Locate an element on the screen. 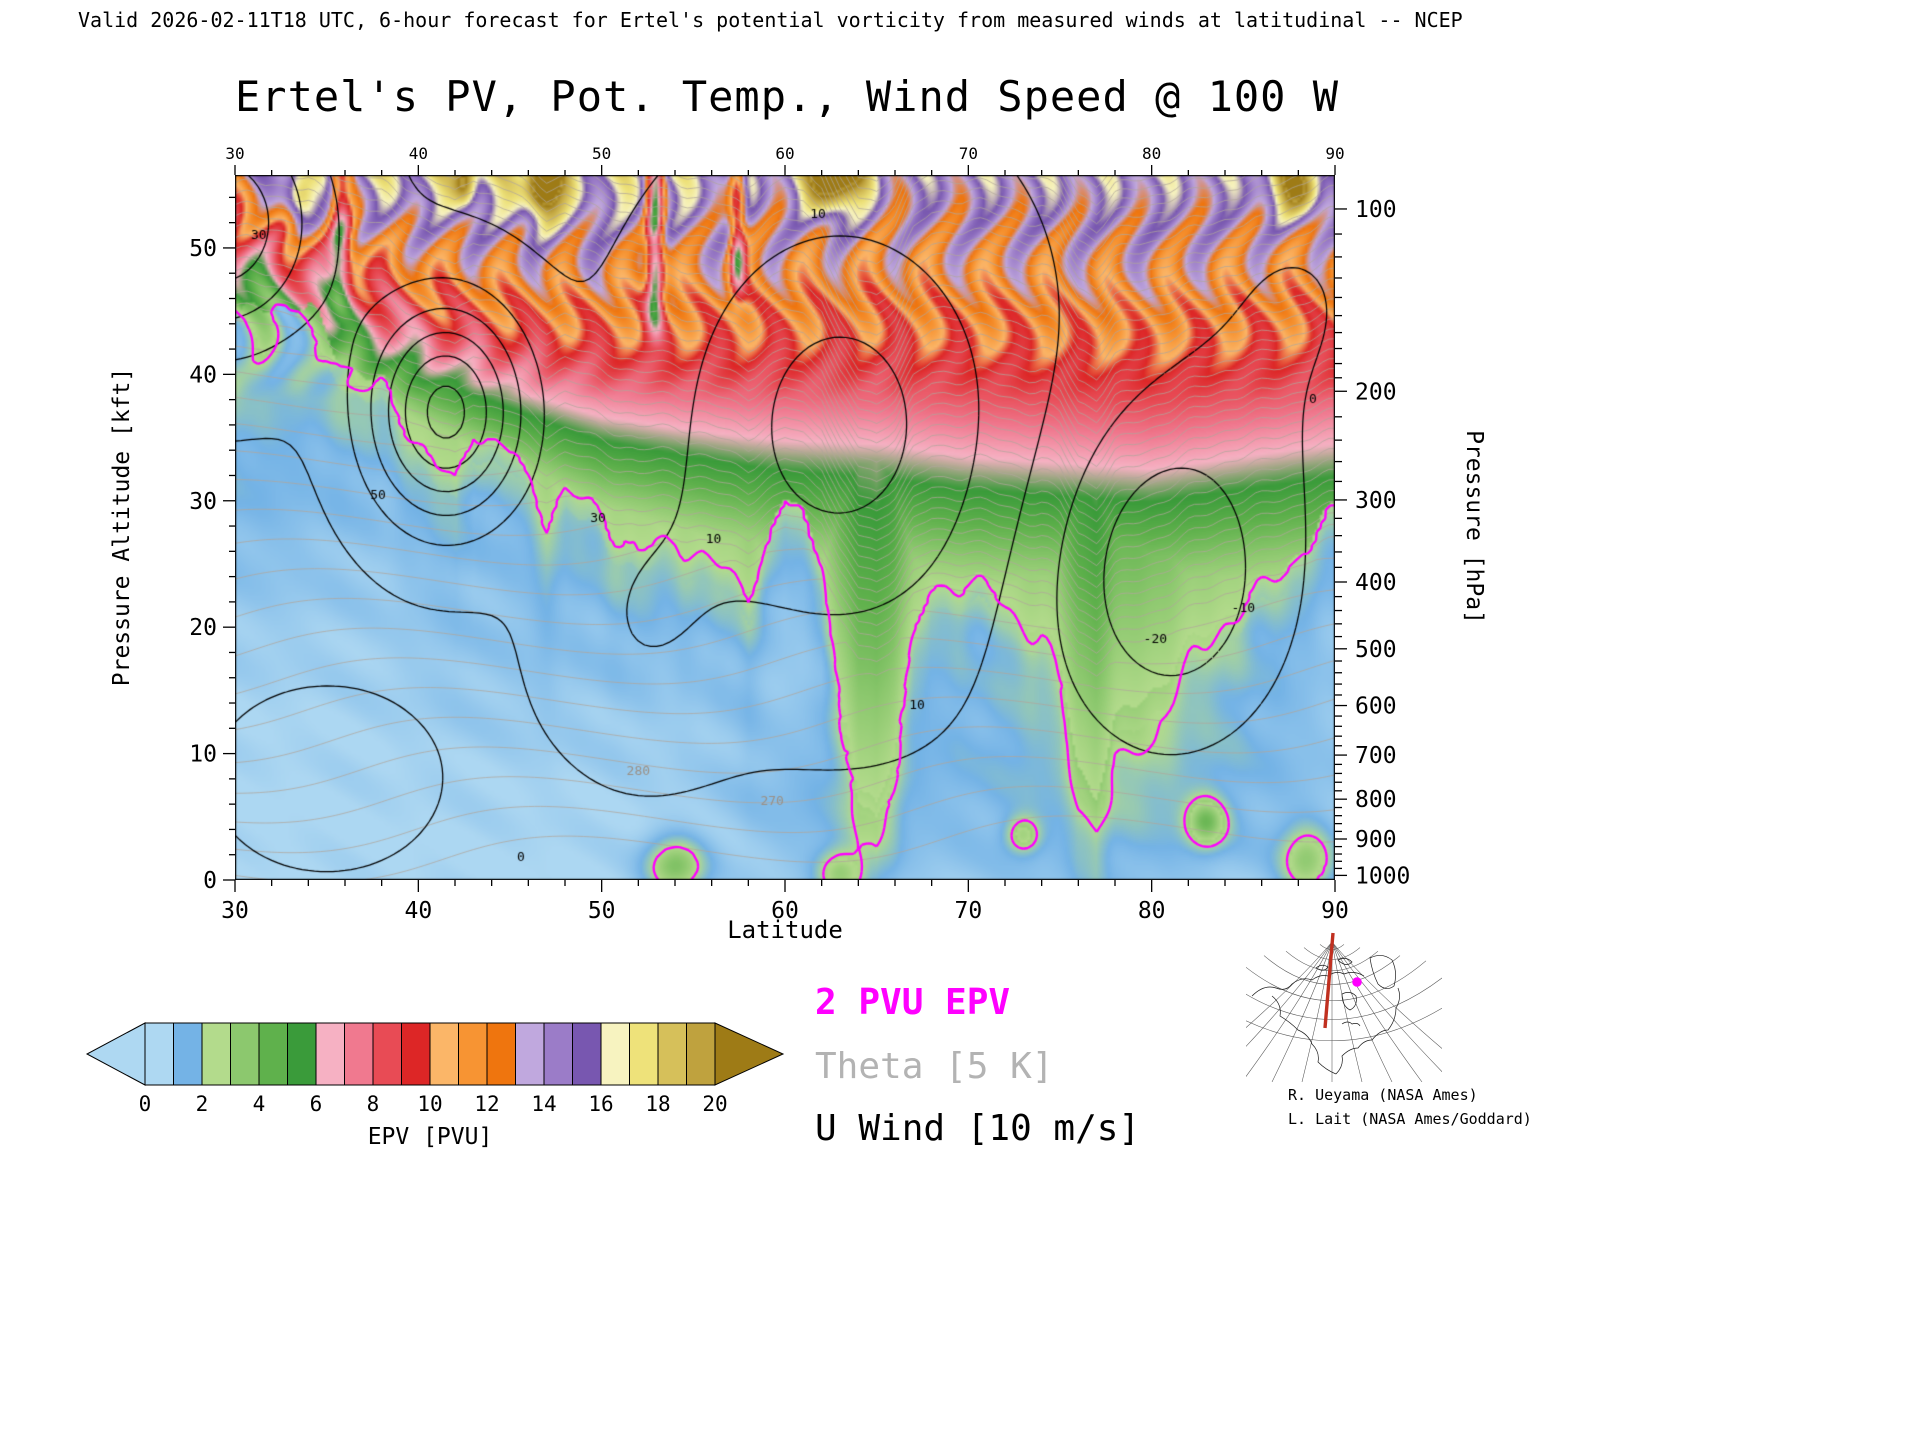 The height and width of the screenshot is (1440, 1920). coastline-greenland is located at coordinates (1382, 972).